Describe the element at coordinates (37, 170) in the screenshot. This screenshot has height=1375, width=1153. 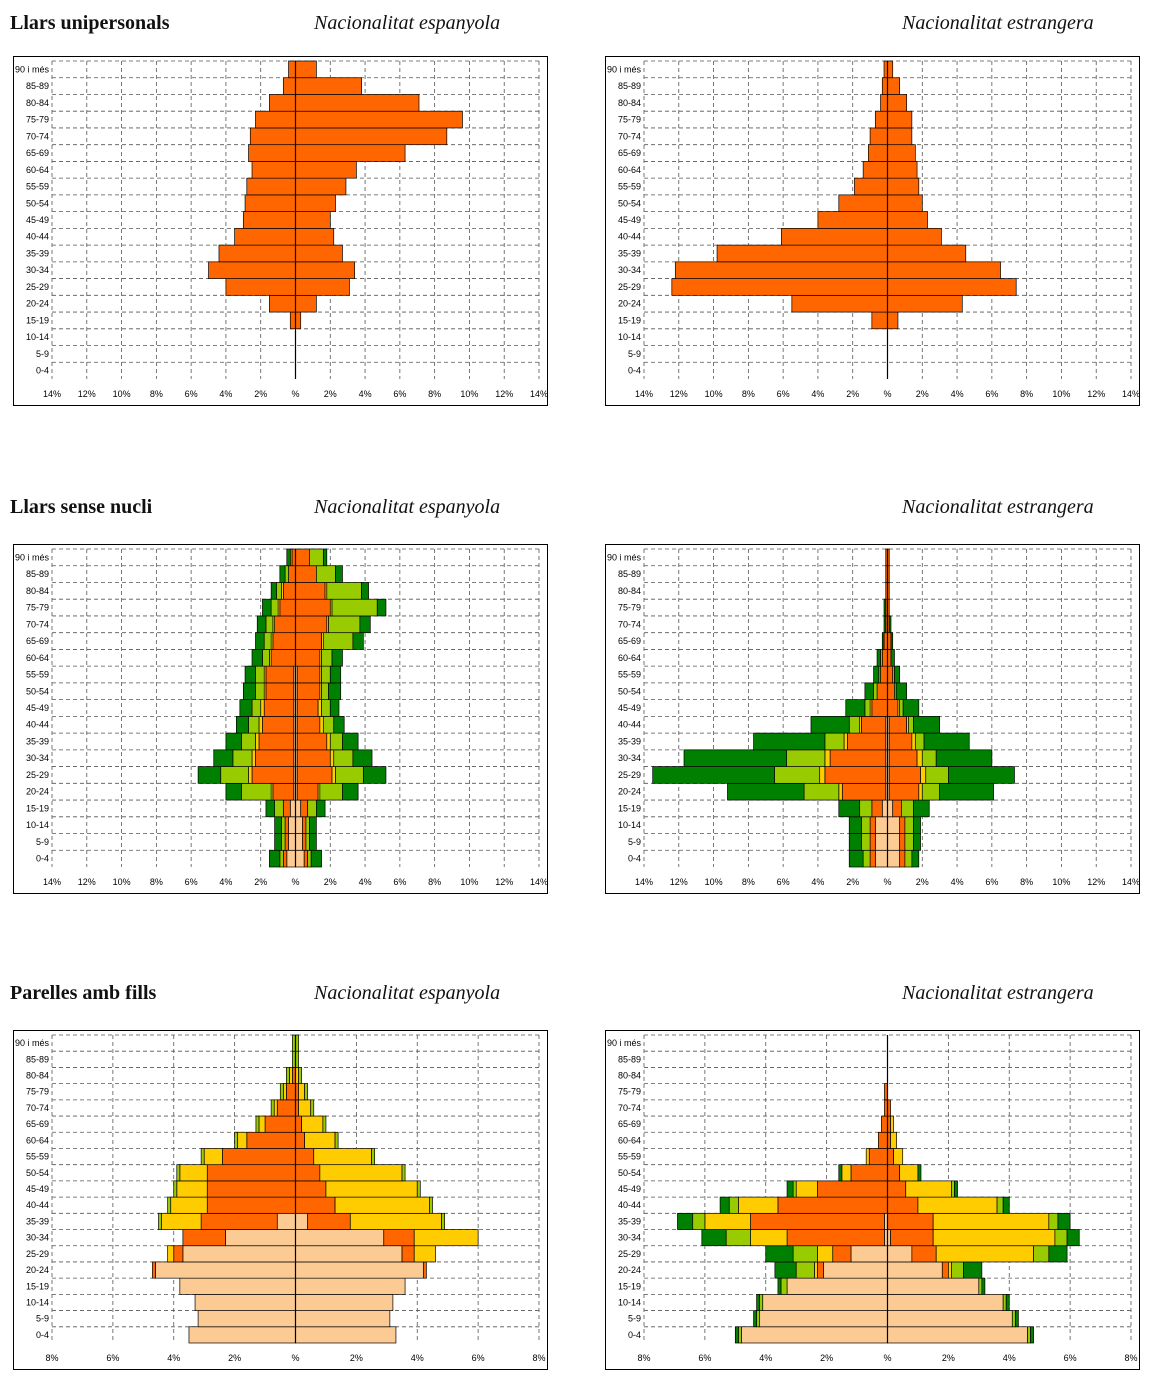
I see `y-tick-label: 60-64` at that location.